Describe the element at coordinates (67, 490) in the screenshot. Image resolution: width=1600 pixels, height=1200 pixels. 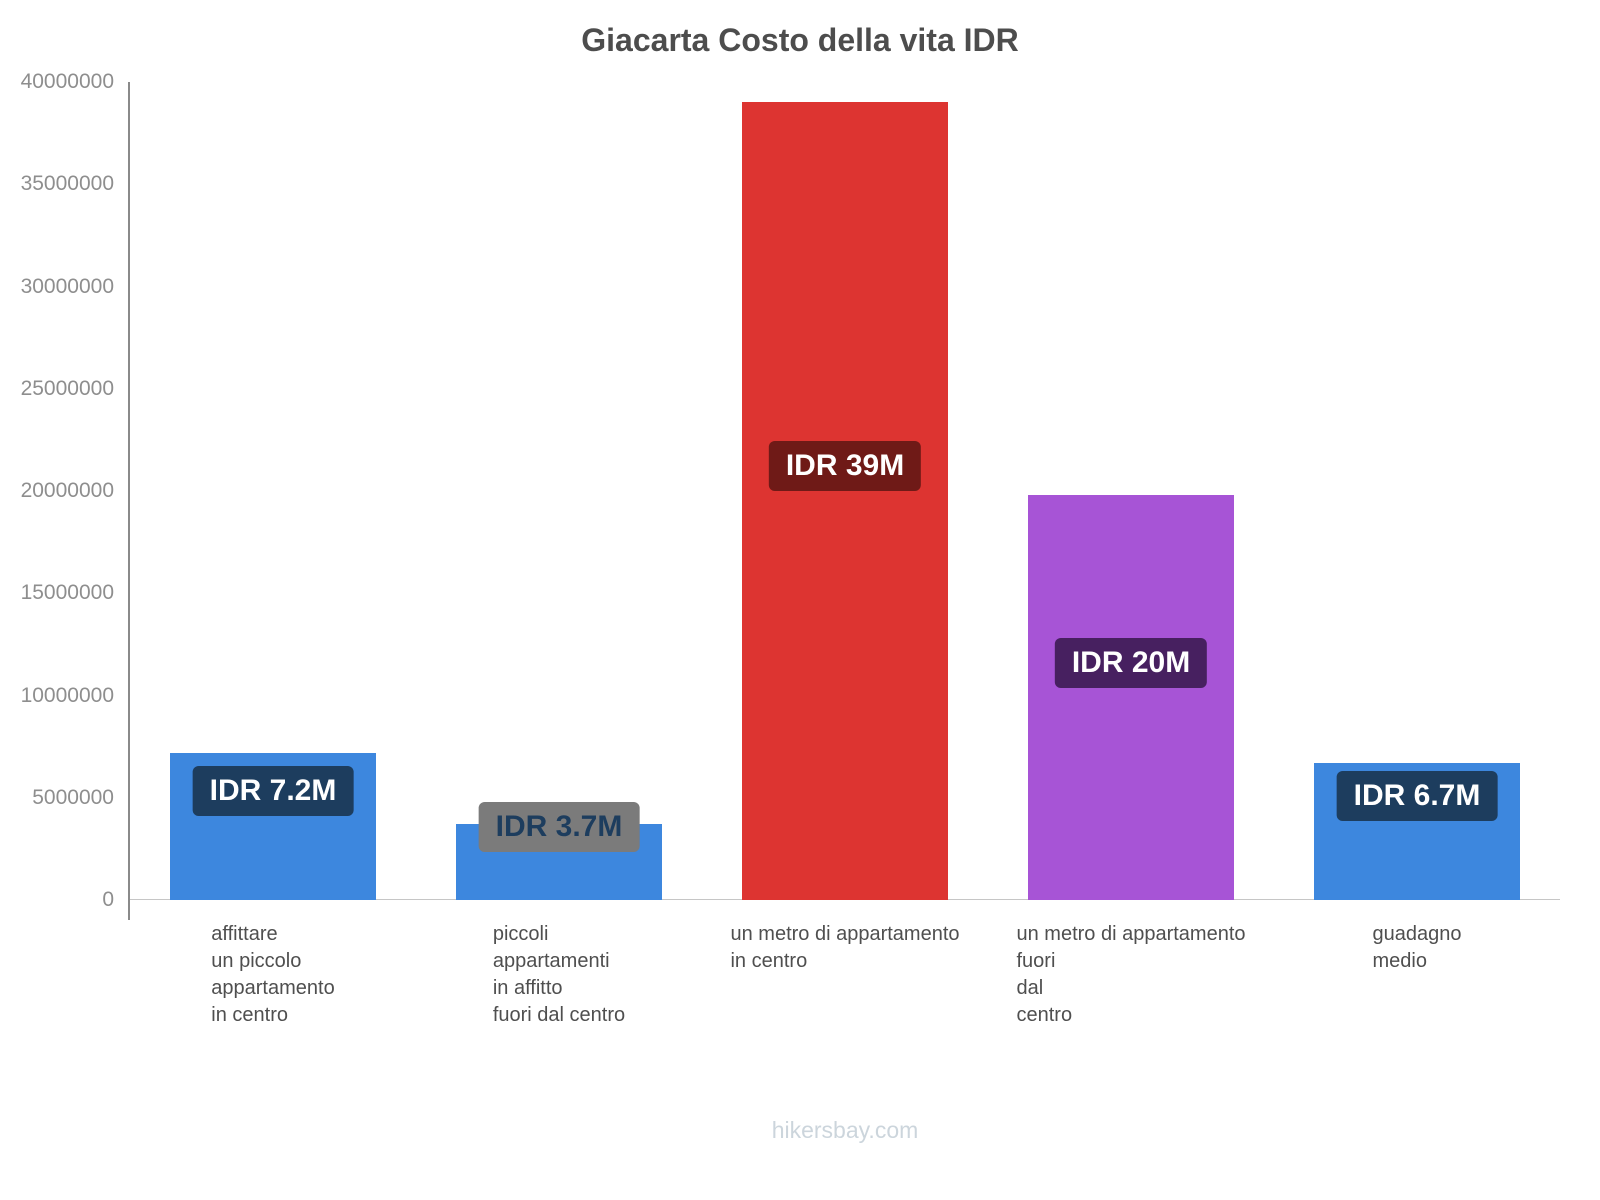
I see `y-tick-label: 20000000` at that location.